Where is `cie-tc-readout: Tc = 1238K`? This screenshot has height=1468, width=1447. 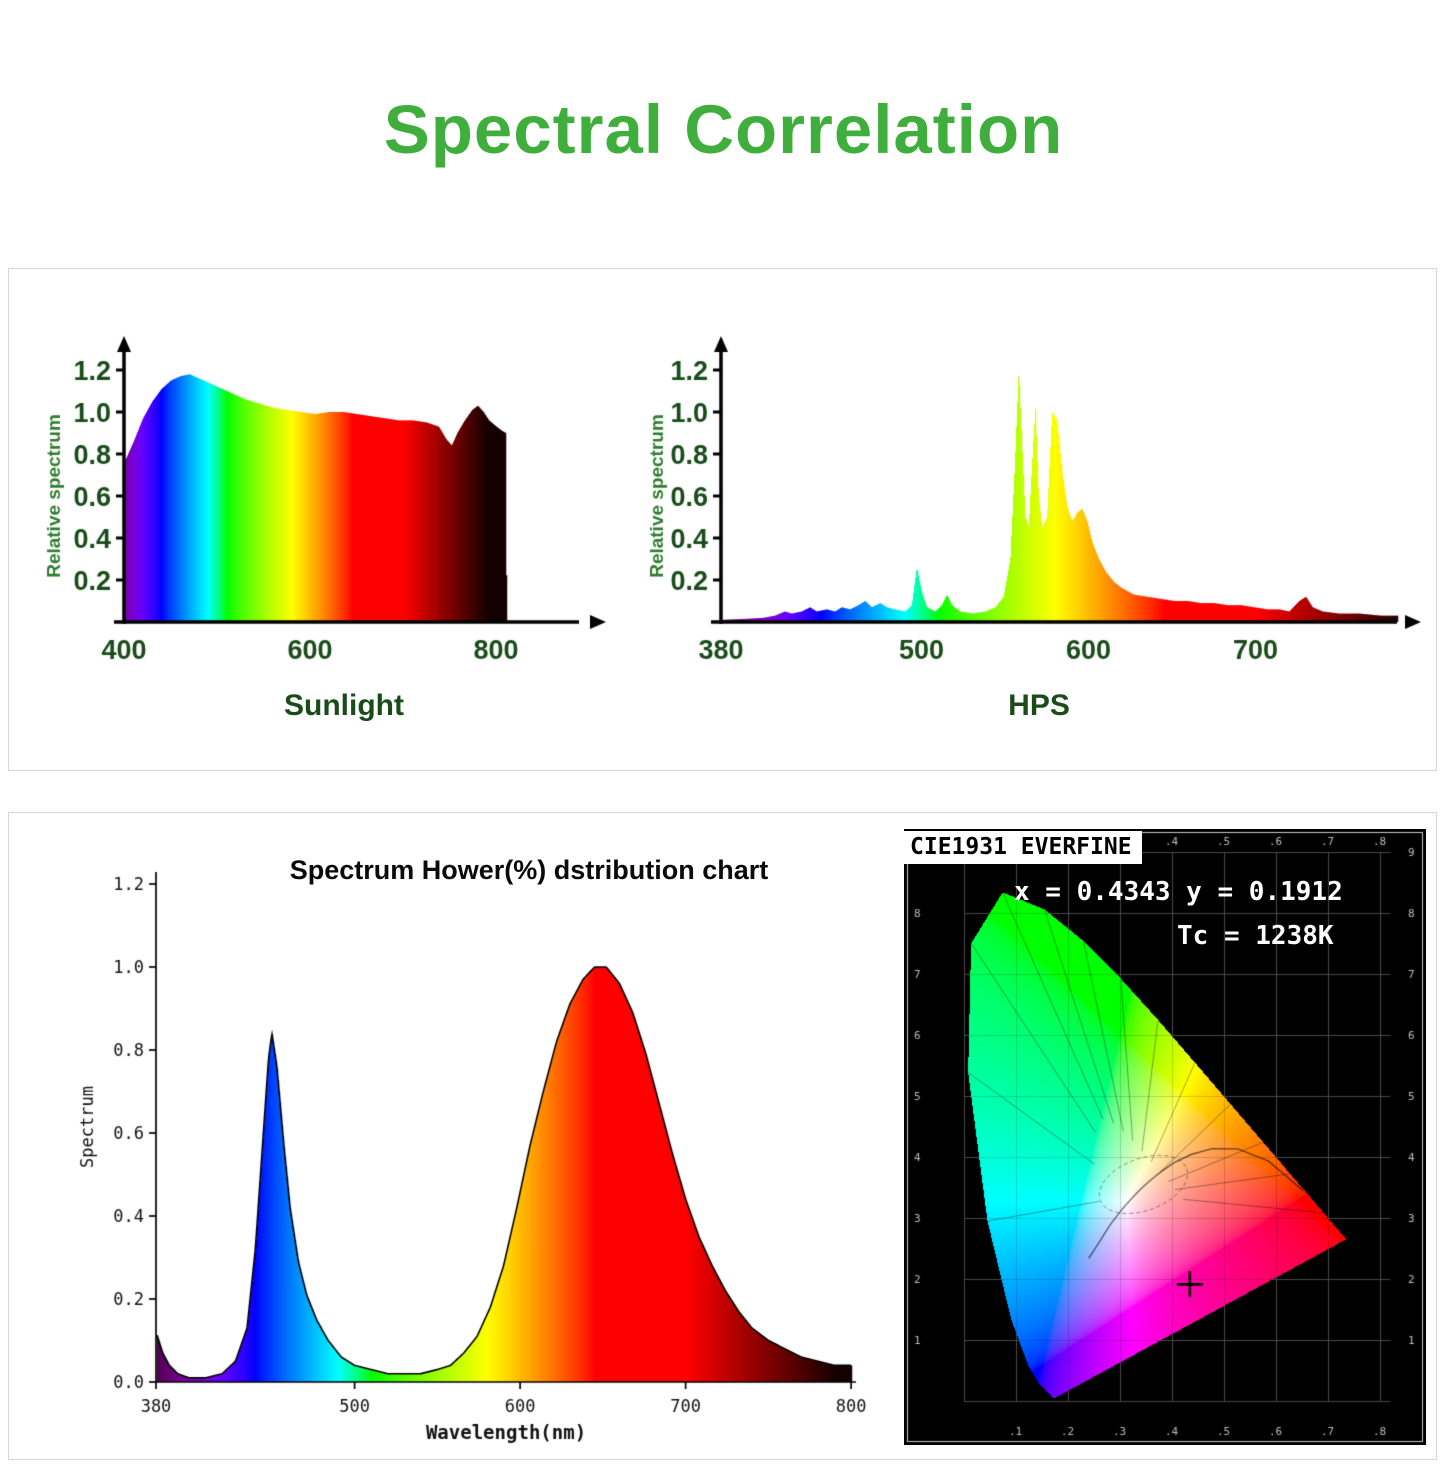
cie-tc-readout: Tc = 1238K is located at coordinates (1255, 936).